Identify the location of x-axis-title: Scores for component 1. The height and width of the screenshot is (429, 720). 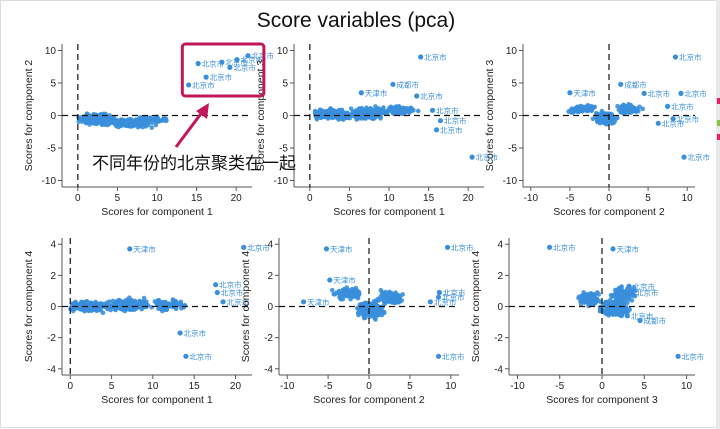
(157, 212).